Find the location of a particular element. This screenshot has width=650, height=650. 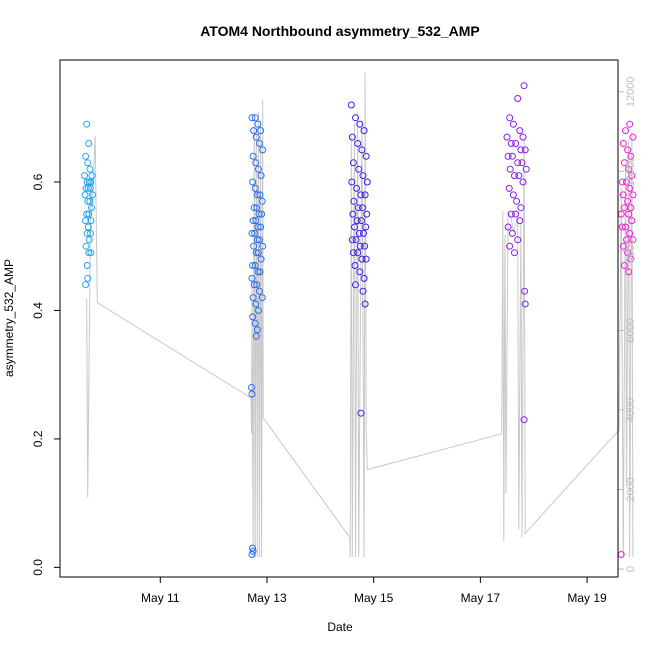

y-tick-label: 0.2 is located at coordinates (38, 438).